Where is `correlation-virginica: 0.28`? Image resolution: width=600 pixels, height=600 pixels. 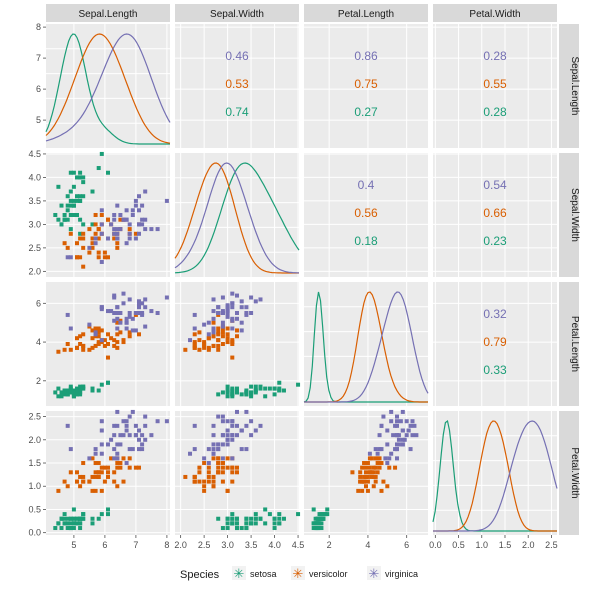 correlation-virginica: 0.28 is located at coordinates (495, 56).